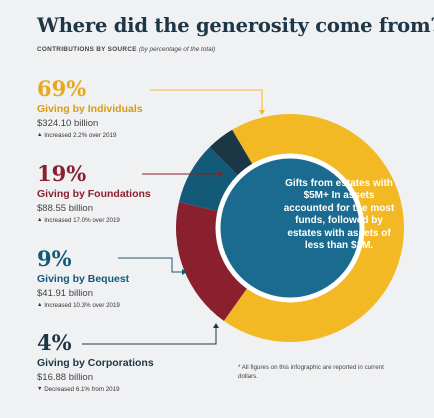 This screenshot has height=418, width=434. I want to click on subtitle-note: (by percentage of the total), so click(177, 49).